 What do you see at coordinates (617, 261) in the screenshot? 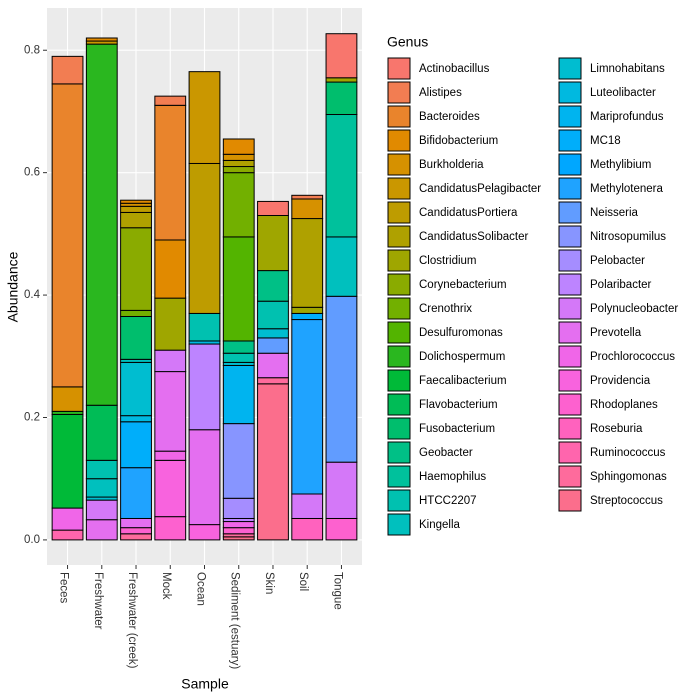
I see `legend-label: Pelobacter` at bounding box center [617, 261].